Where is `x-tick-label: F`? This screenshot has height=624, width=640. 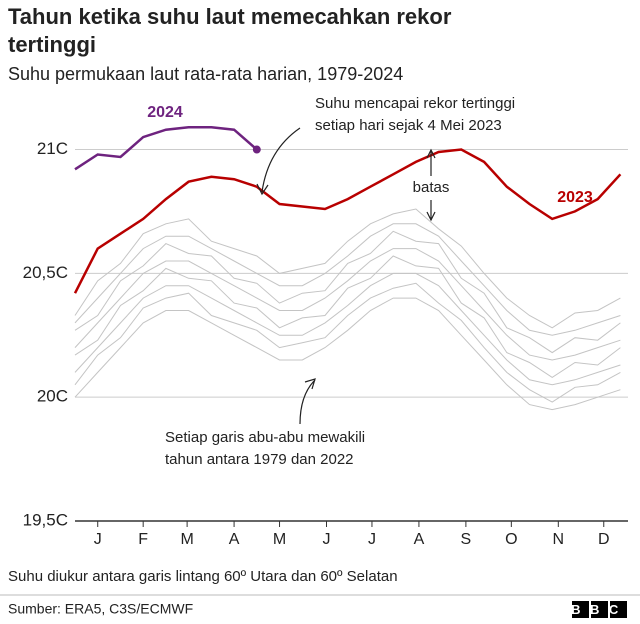
x-tick-label: F is located at coordinates (143, 539).